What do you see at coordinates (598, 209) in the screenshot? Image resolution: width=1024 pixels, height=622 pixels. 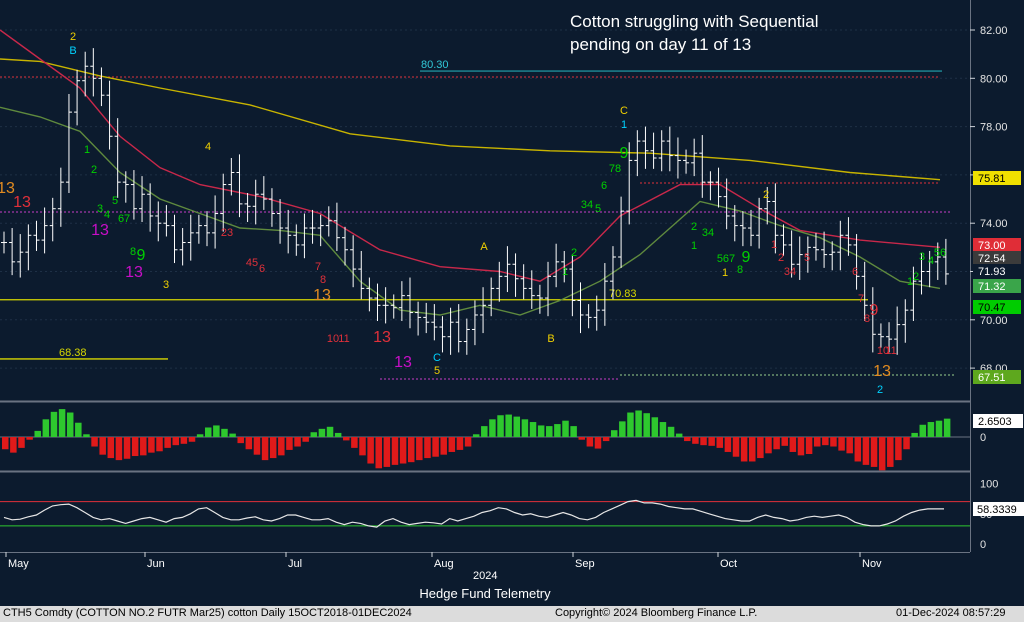 I see `sequential-count-label: 5` at bounding box center [598, 209].